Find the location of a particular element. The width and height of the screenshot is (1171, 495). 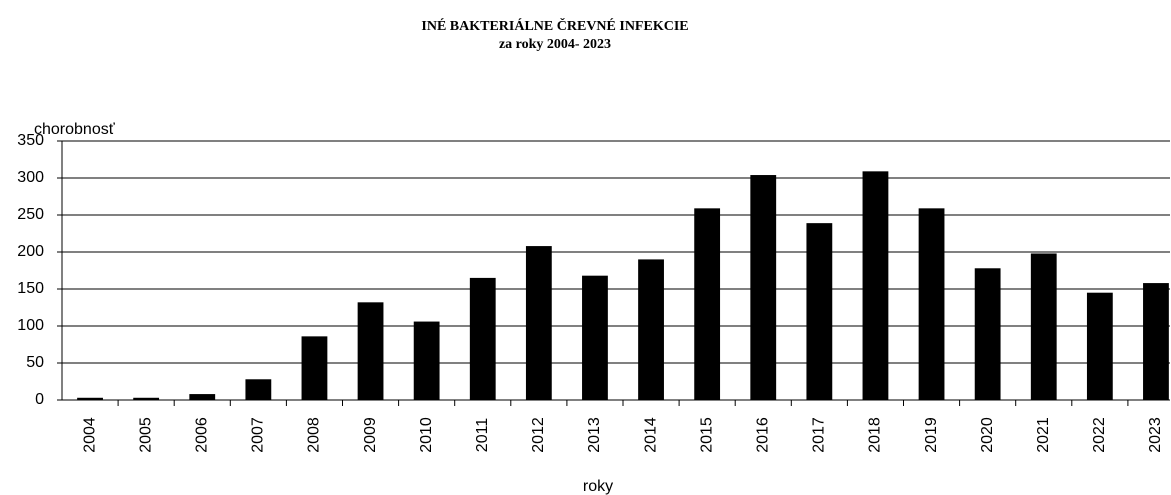

x-tick-label: 2008 is located at coordinates (314, 435).